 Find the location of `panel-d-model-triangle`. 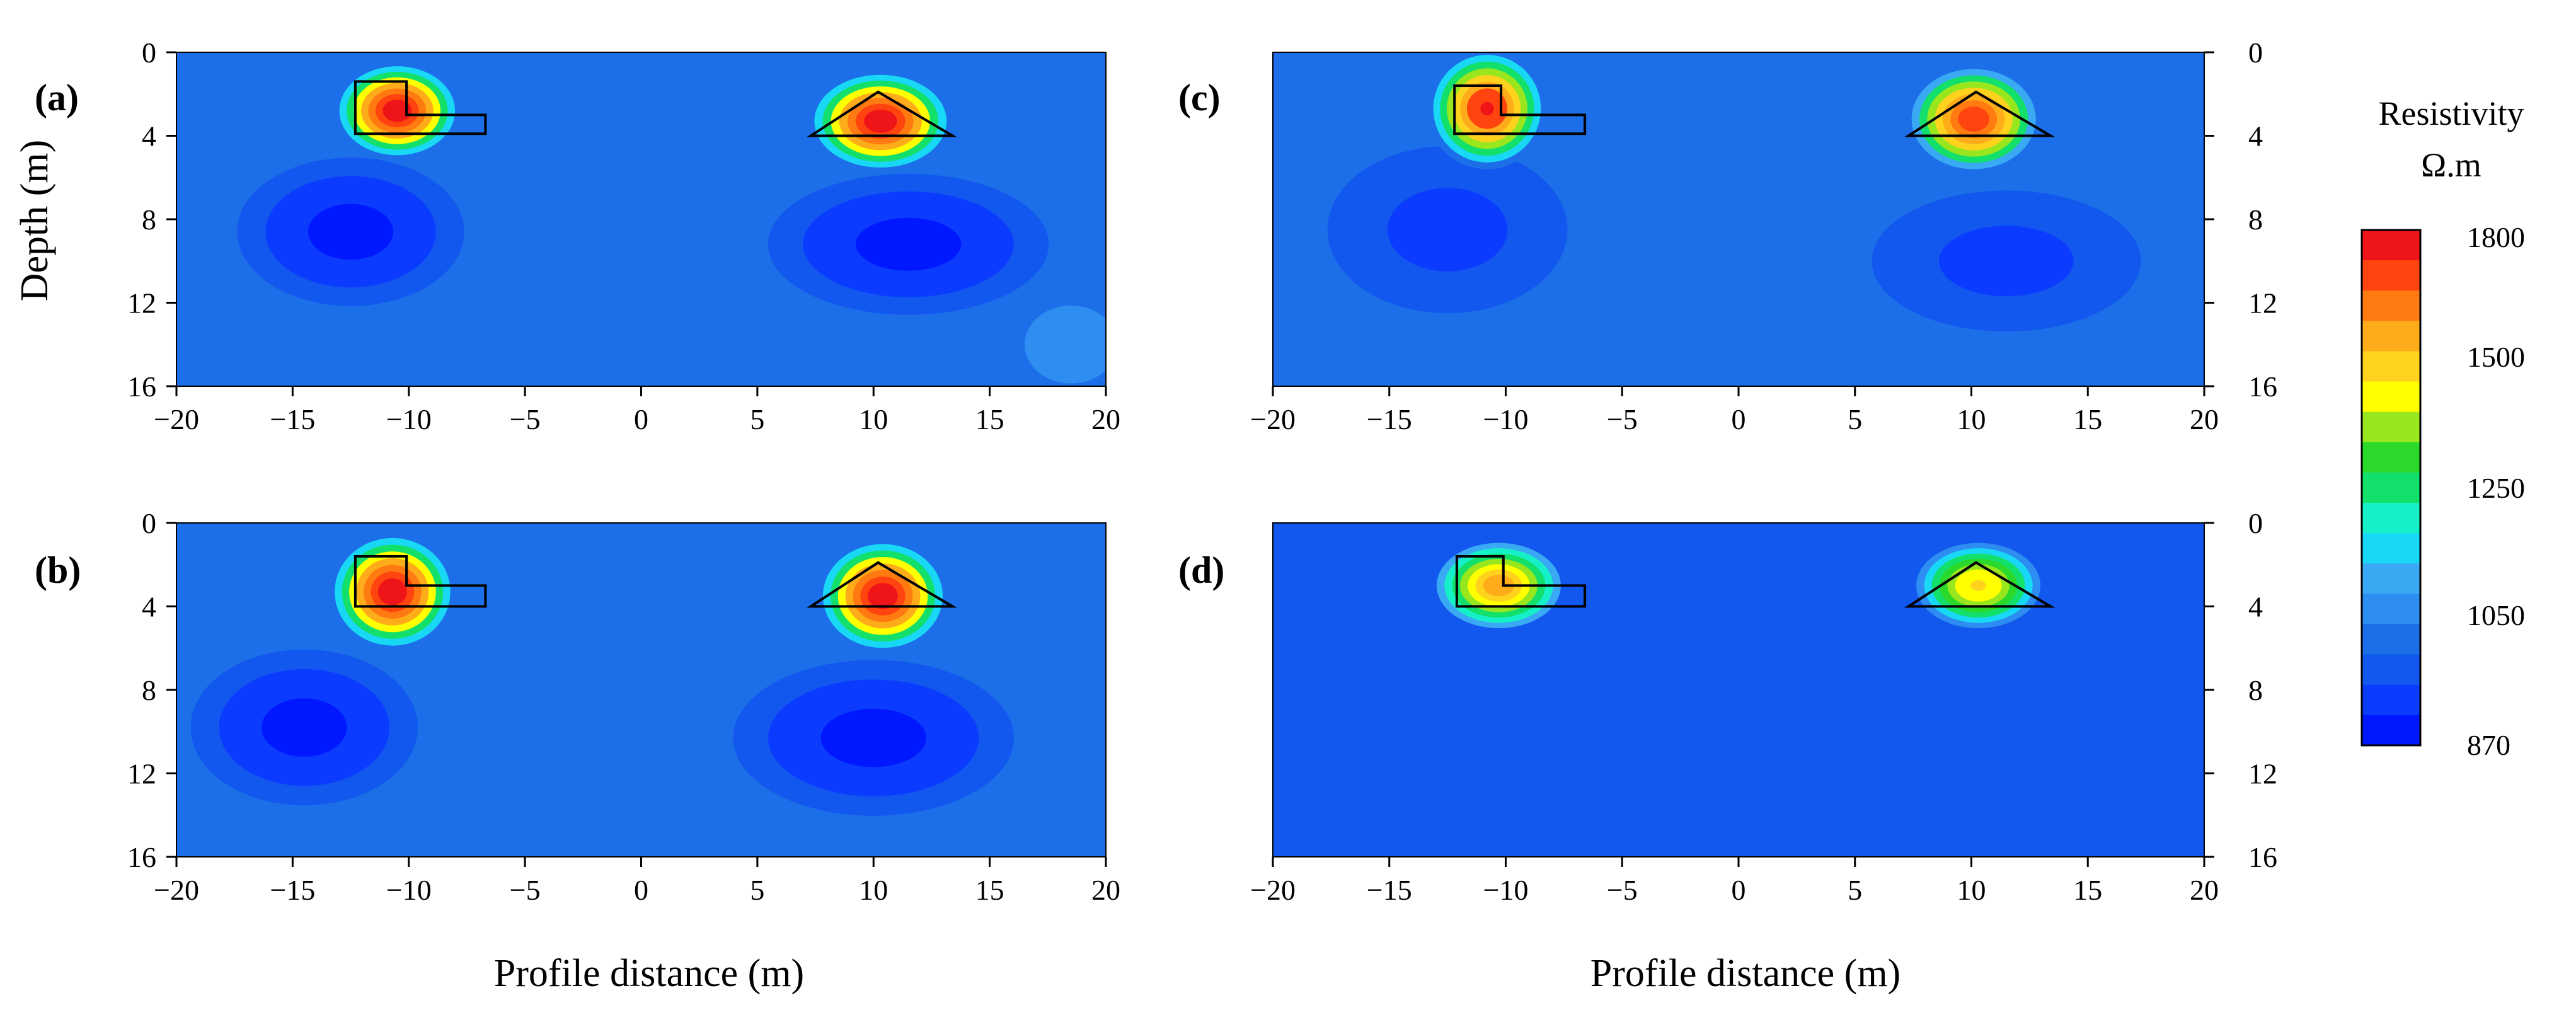

panel-d-model-triangle is located at coordinates (1980, 584).